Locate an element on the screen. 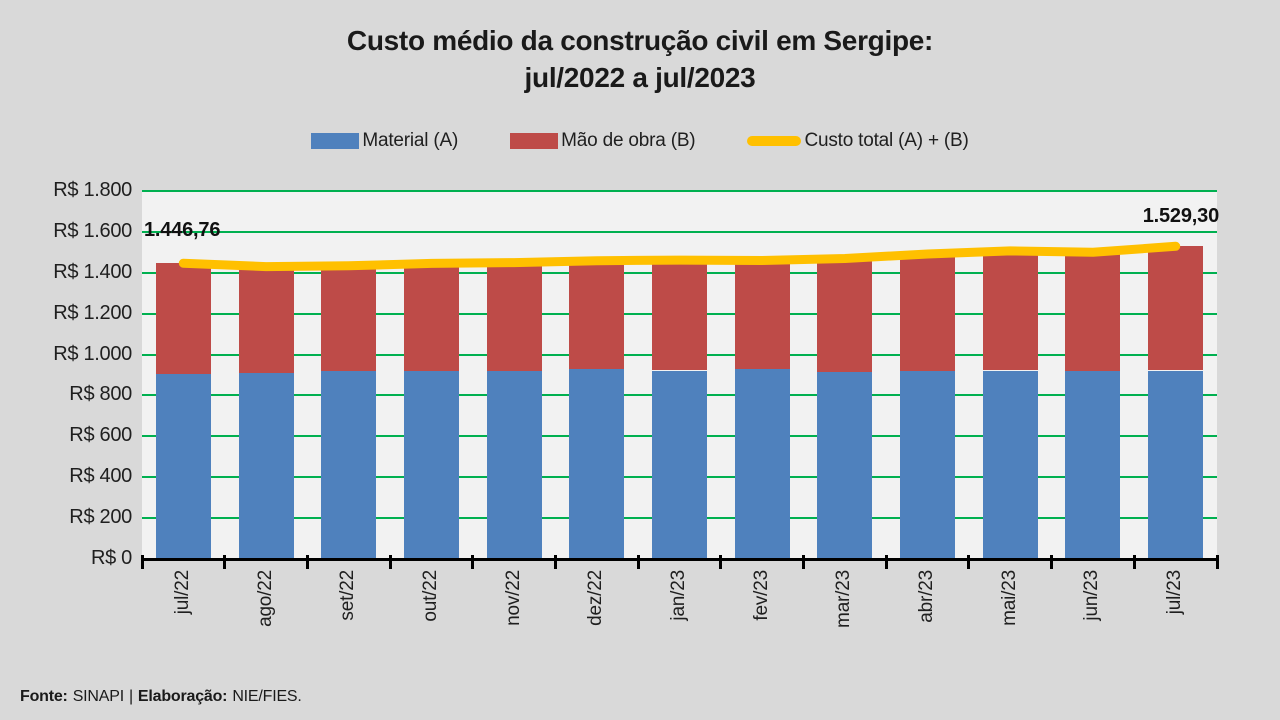 This screenshot has width=1280, height=720. y-axis-label: R$ 1.200 is located at coordinates (92, 312).